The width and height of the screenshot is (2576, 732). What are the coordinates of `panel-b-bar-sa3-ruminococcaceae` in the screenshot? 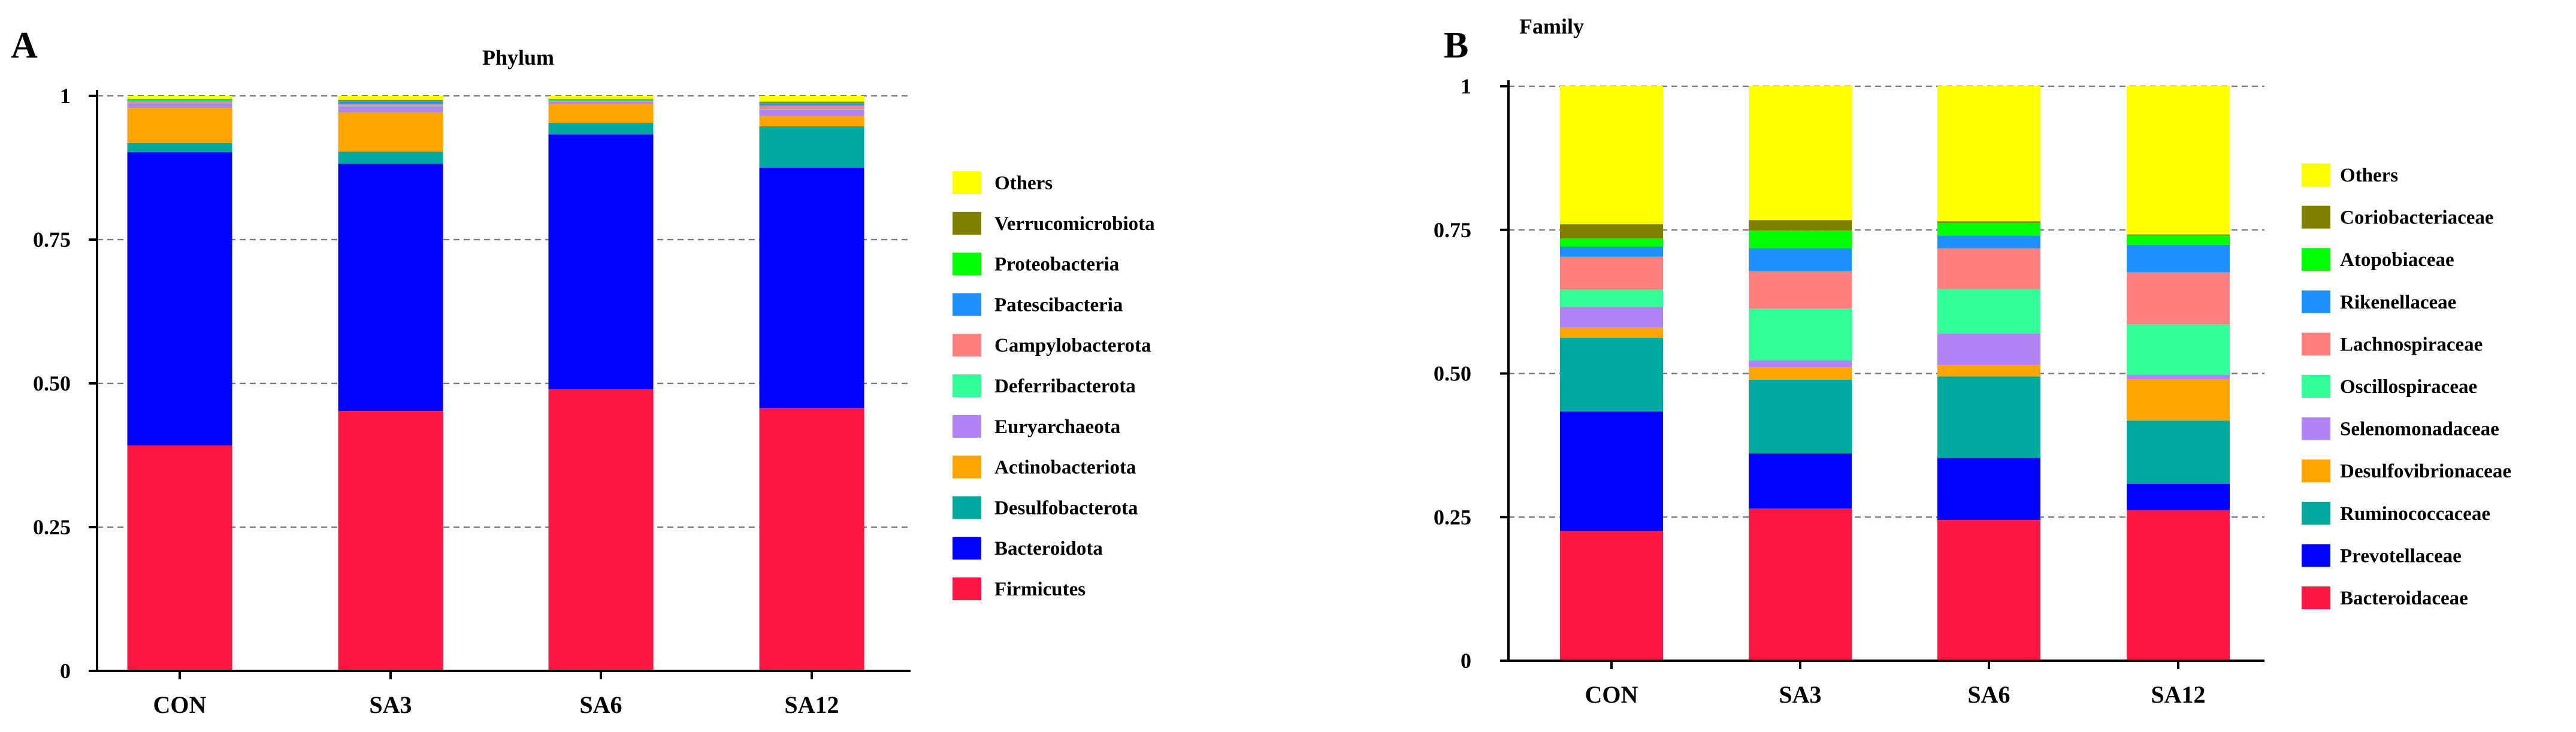 It's located at (1800, 417).